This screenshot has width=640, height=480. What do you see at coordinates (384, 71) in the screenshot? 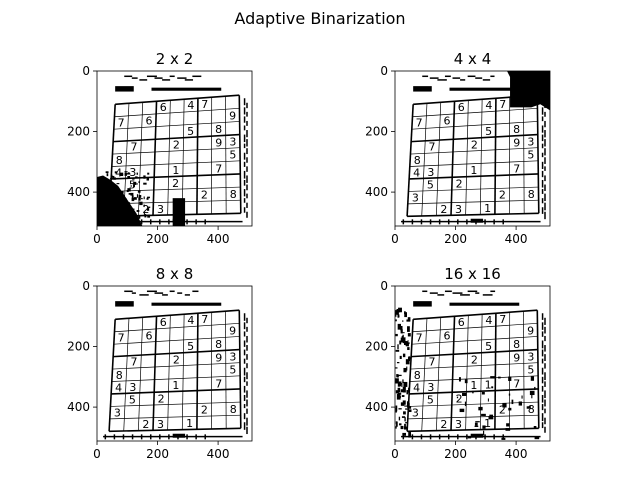
I see `y-tick-label: 0` at bounding box center [384, 71].